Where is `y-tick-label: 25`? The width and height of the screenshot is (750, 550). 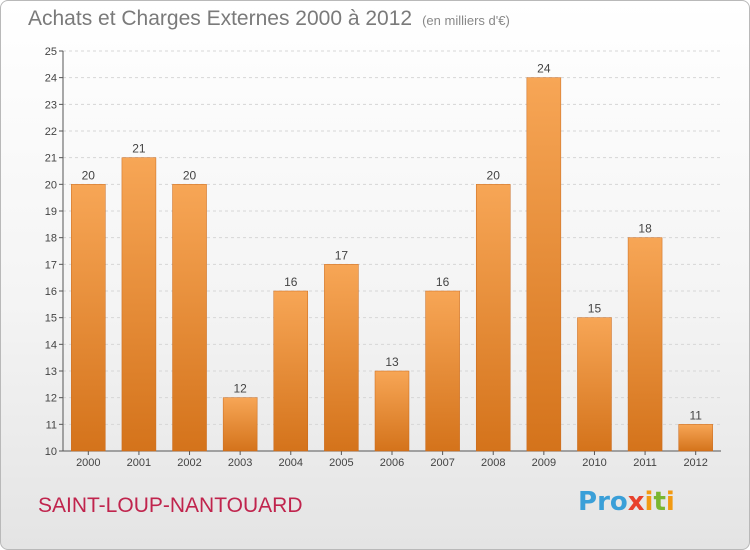
y-tick-label: 25 is located at coordinates (51, 52).